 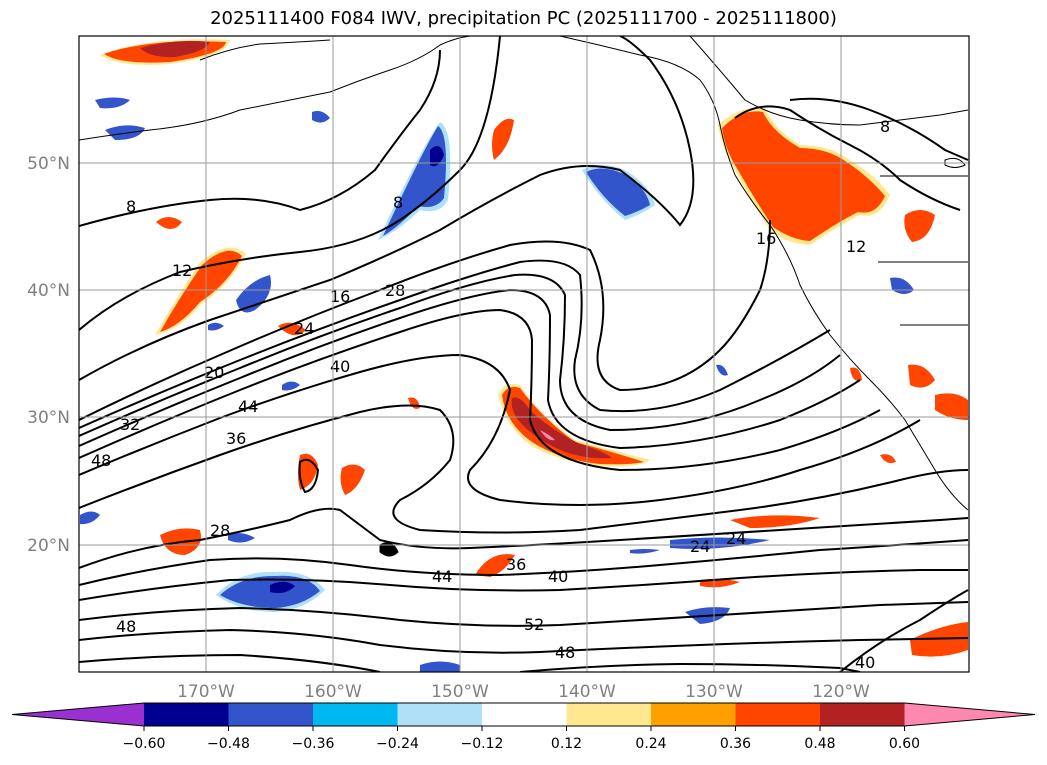 I want to click on lat-label: 30°N, so click(x=48, y=418).